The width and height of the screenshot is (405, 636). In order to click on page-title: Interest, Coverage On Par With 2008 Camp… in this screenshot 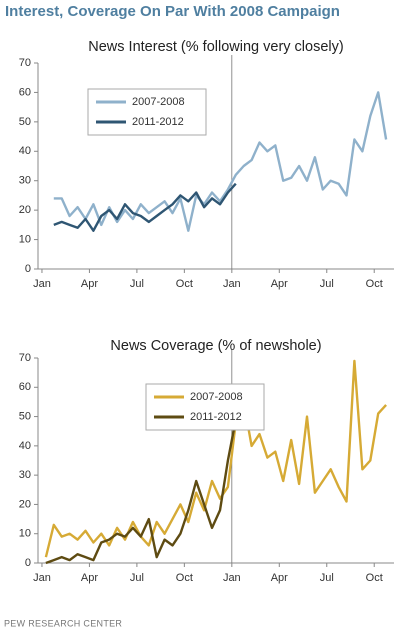, I will do `click(172, 11)`.